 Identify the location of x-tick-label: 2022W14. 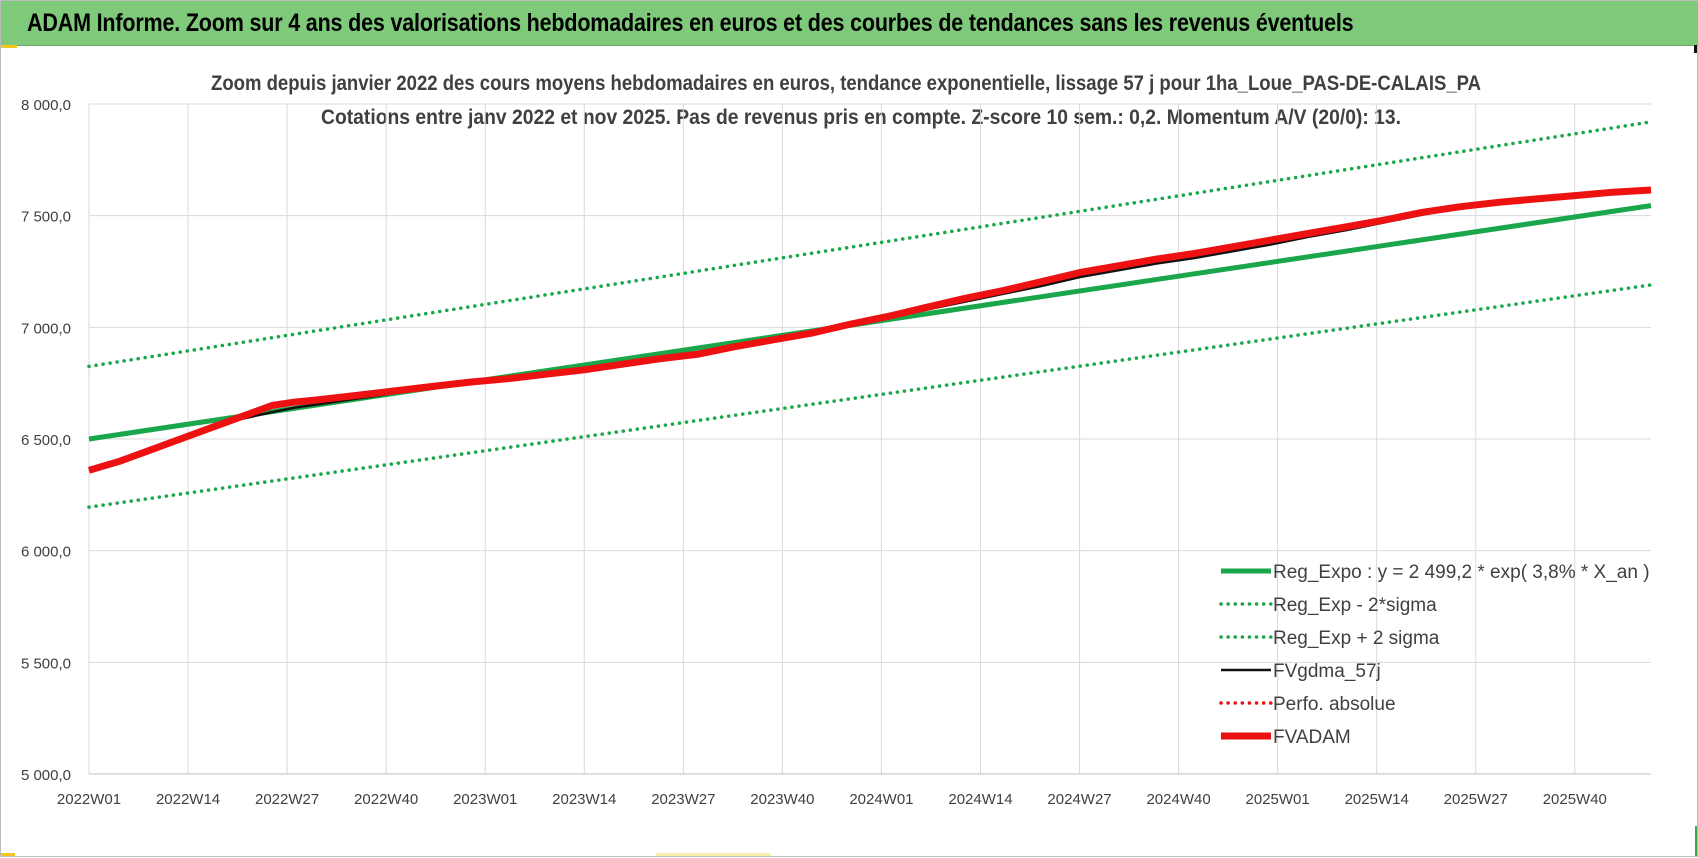
(188, 799).